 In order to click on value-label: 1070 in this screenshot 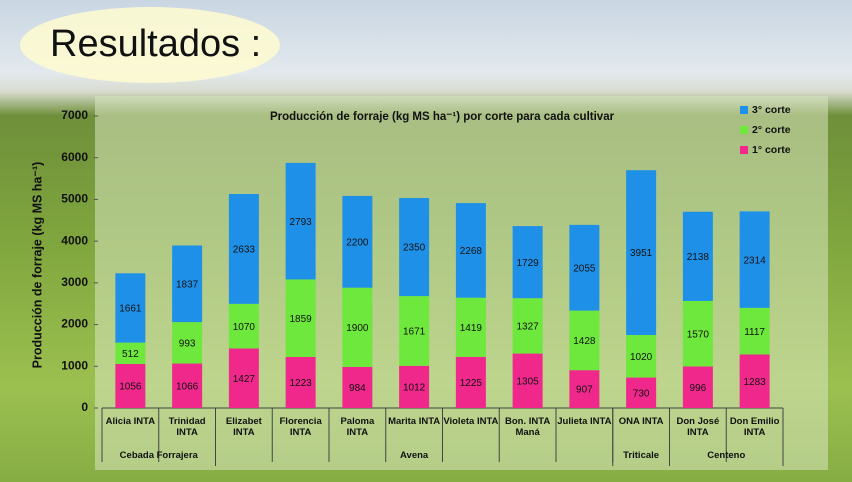, I will do `click(244, 327)`.